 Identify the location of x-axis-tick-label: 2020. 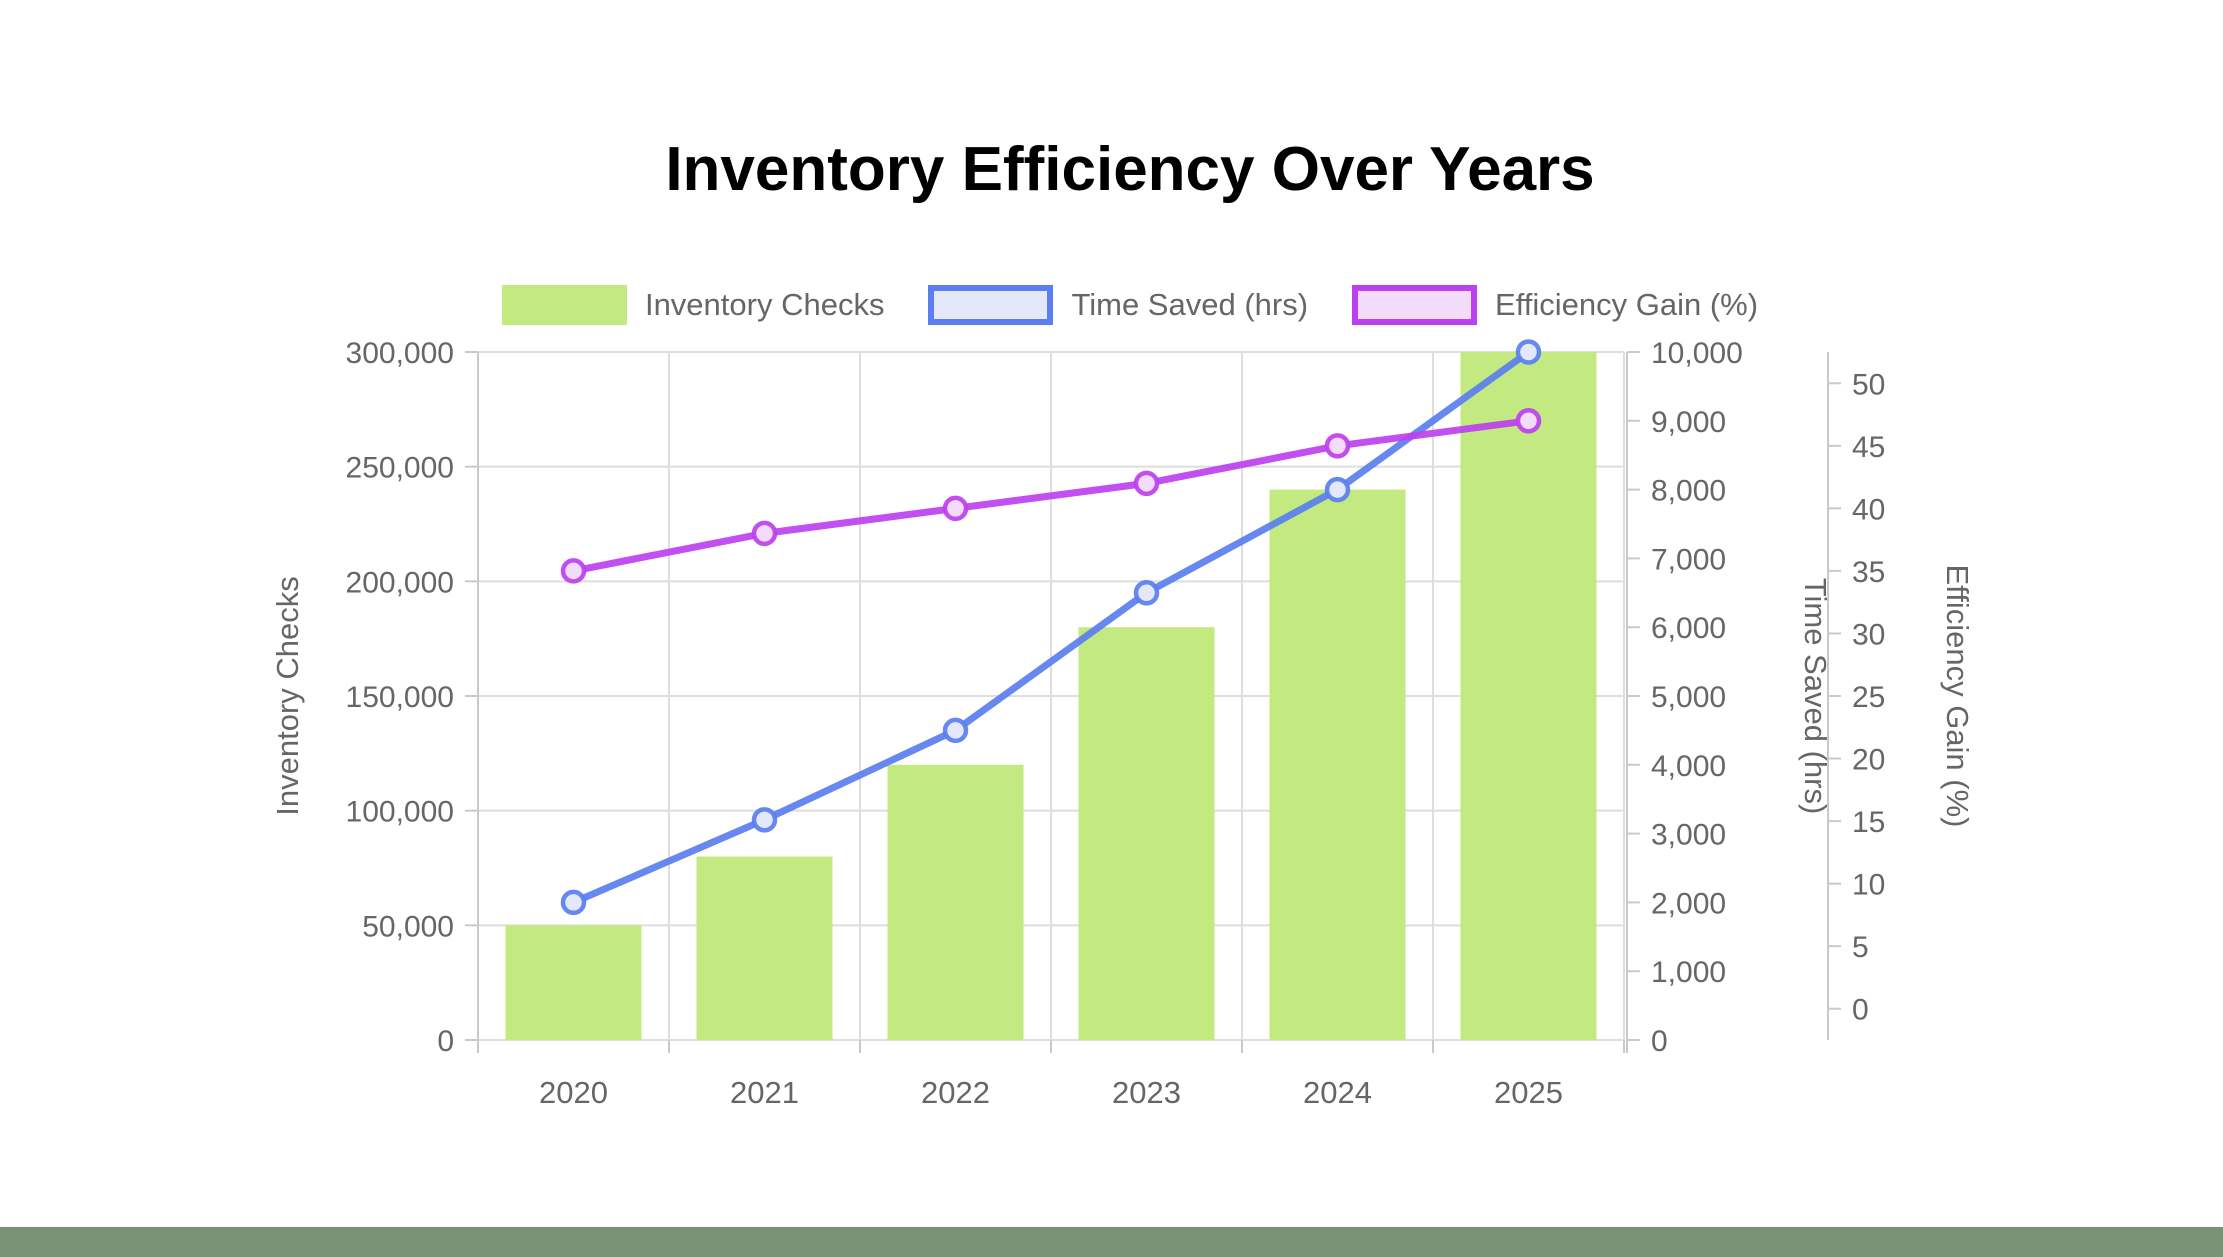
(573, 1092).